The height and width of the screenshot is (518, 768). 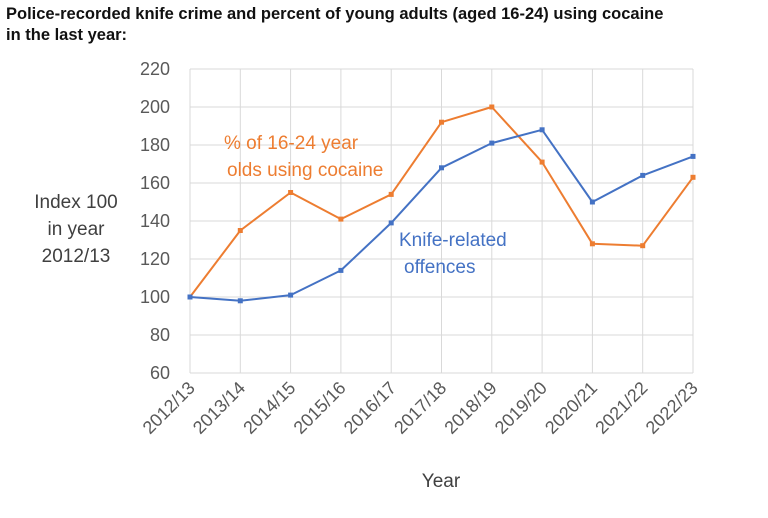 I want to click on x-tick-label: 2015/16, so click(x=320, y=408).